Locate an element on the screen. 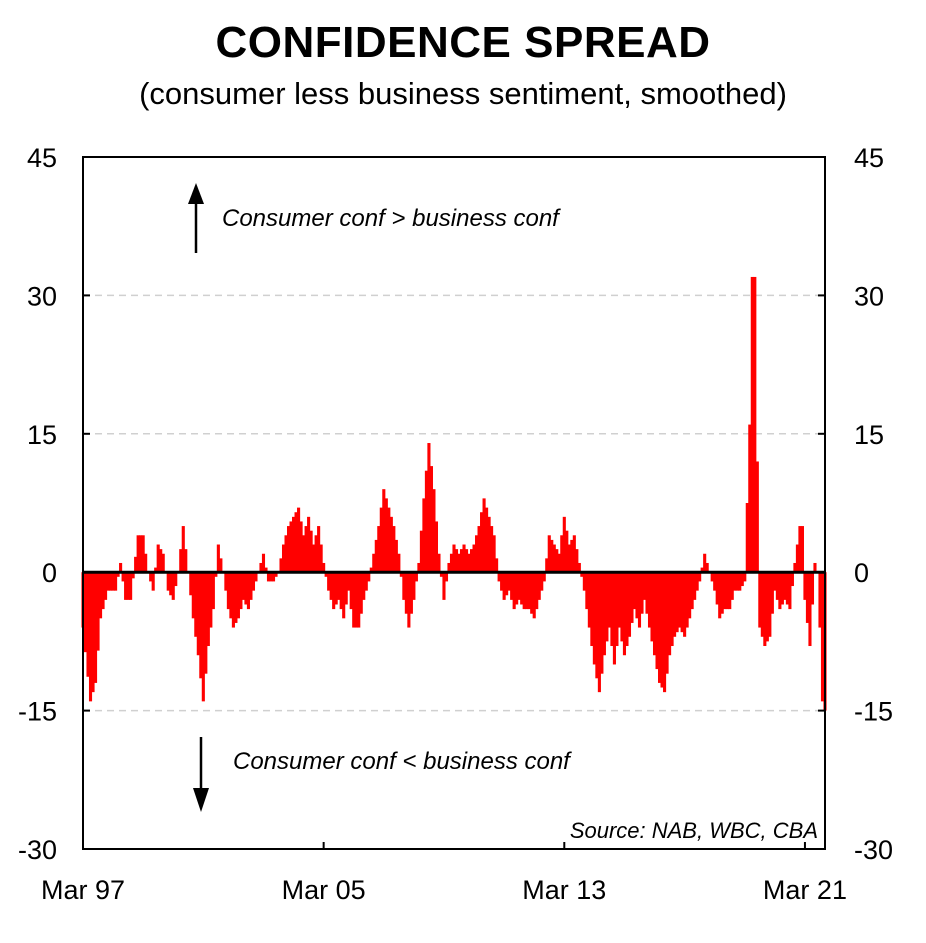 Image resolution: width=926 pixels, height=943 pixels. x-tick-label: Mar 05 is located at coordinates (324, 890).